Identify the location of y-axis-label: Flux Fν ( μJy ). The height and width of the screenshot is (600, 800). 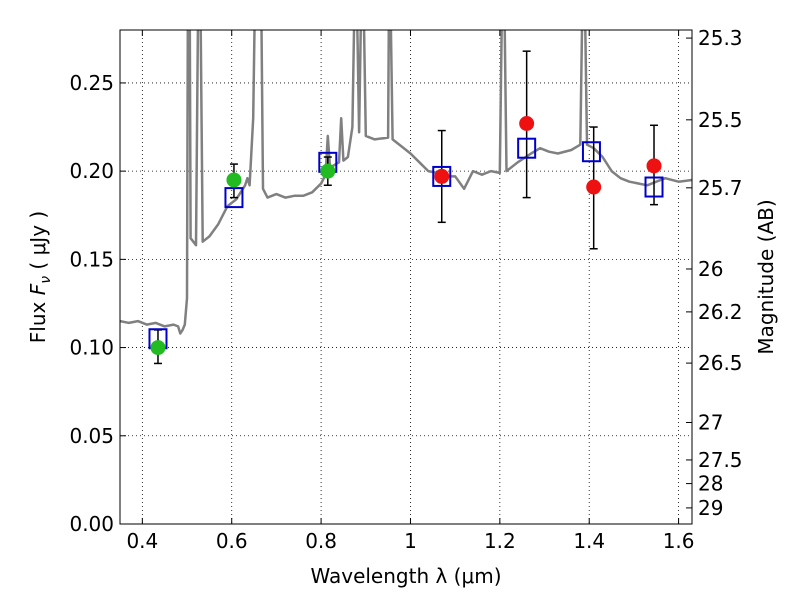
(40, 277).